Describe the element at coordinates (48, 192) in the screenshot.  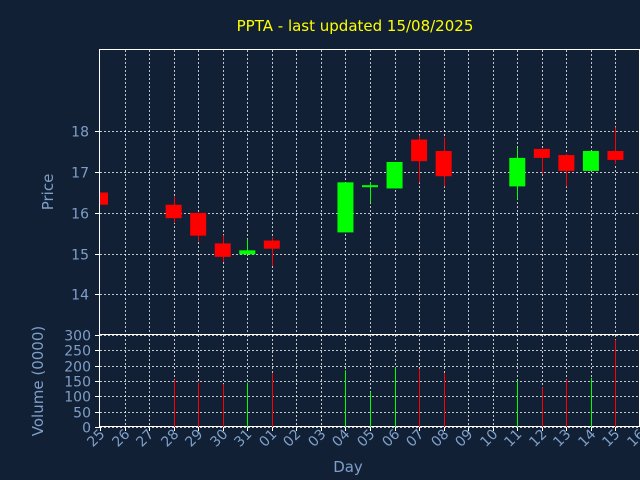
I see `price-axis-label: Price` at that location.